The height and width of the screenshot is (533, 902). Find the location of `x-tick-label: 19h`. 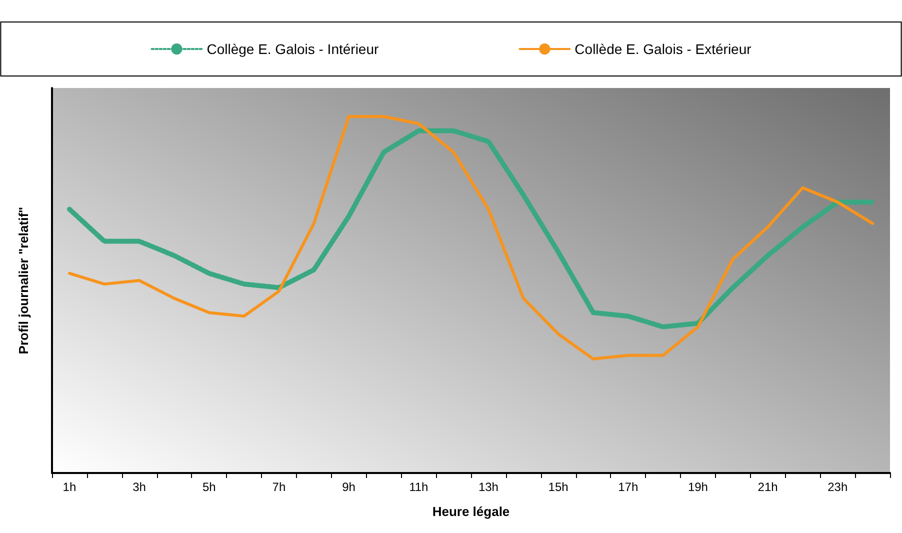

x-tick-label: 19h is located at coordinates (698, 487).